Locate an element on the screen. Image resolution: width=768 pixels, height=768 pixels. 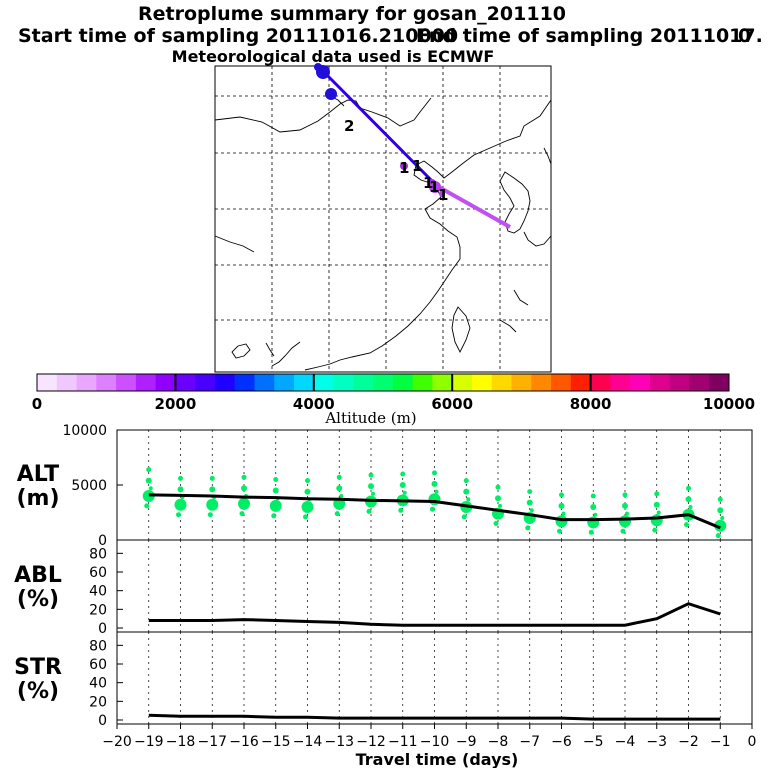
colorbar-ticks: 0 2000 4000 6000 8000 10000 is located at coordinates (393, 393).